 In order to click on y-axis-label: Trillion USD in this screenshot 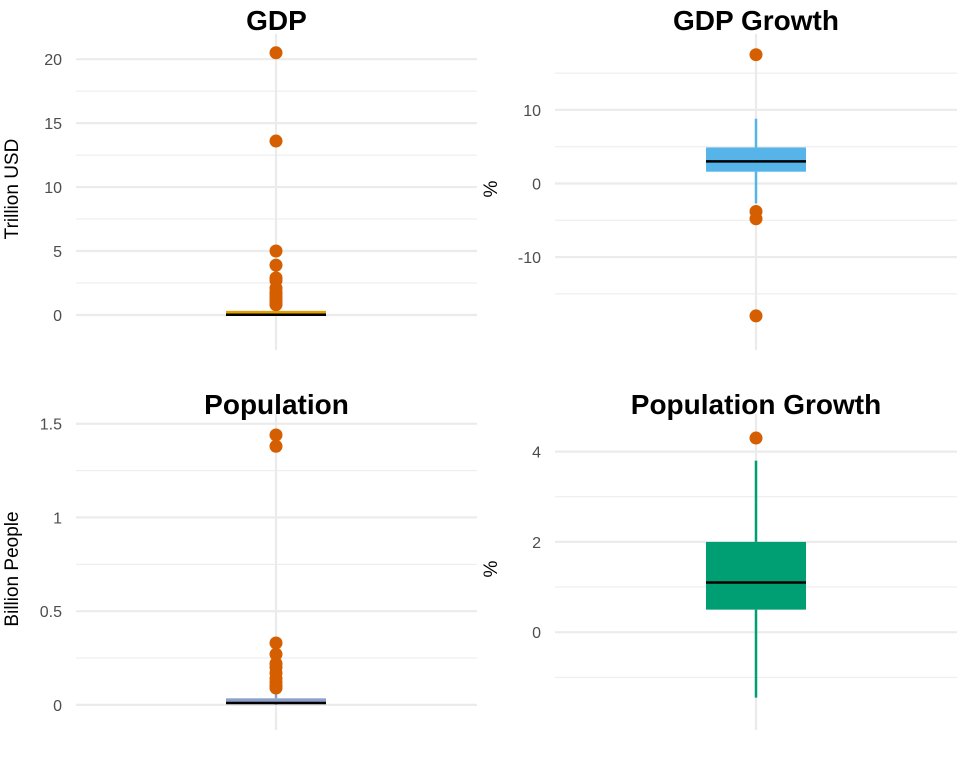, I will do `click(12, 189)`.